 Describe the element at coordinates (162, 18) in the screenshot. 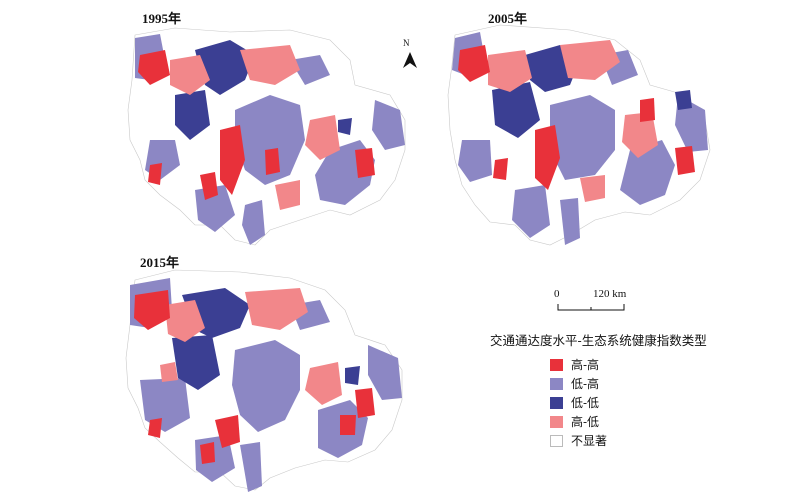

I see `panel-title: 1995年` at that location.